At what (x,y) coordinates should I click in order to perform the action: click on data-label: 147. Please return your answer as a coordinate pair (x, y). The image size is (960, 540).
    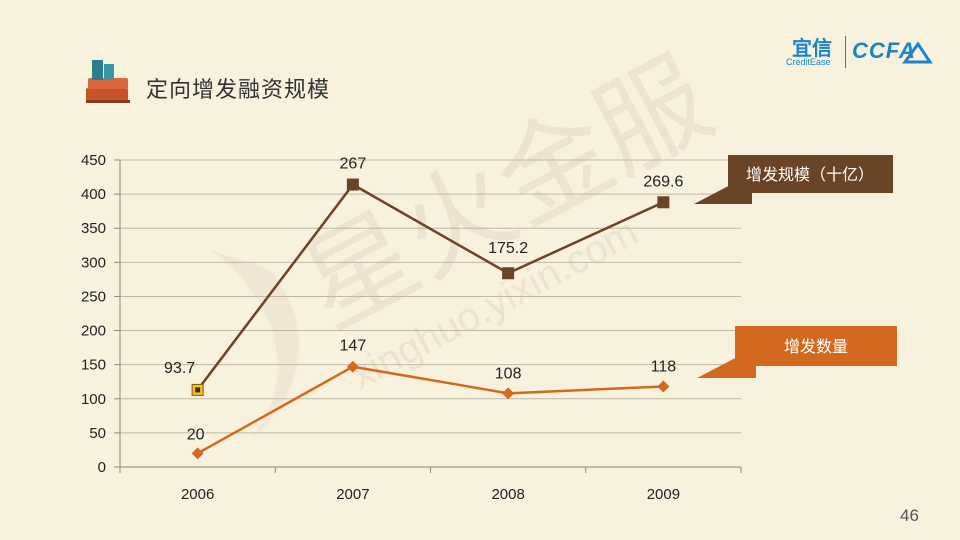
    Looking at the image, I should click on (353, 346).